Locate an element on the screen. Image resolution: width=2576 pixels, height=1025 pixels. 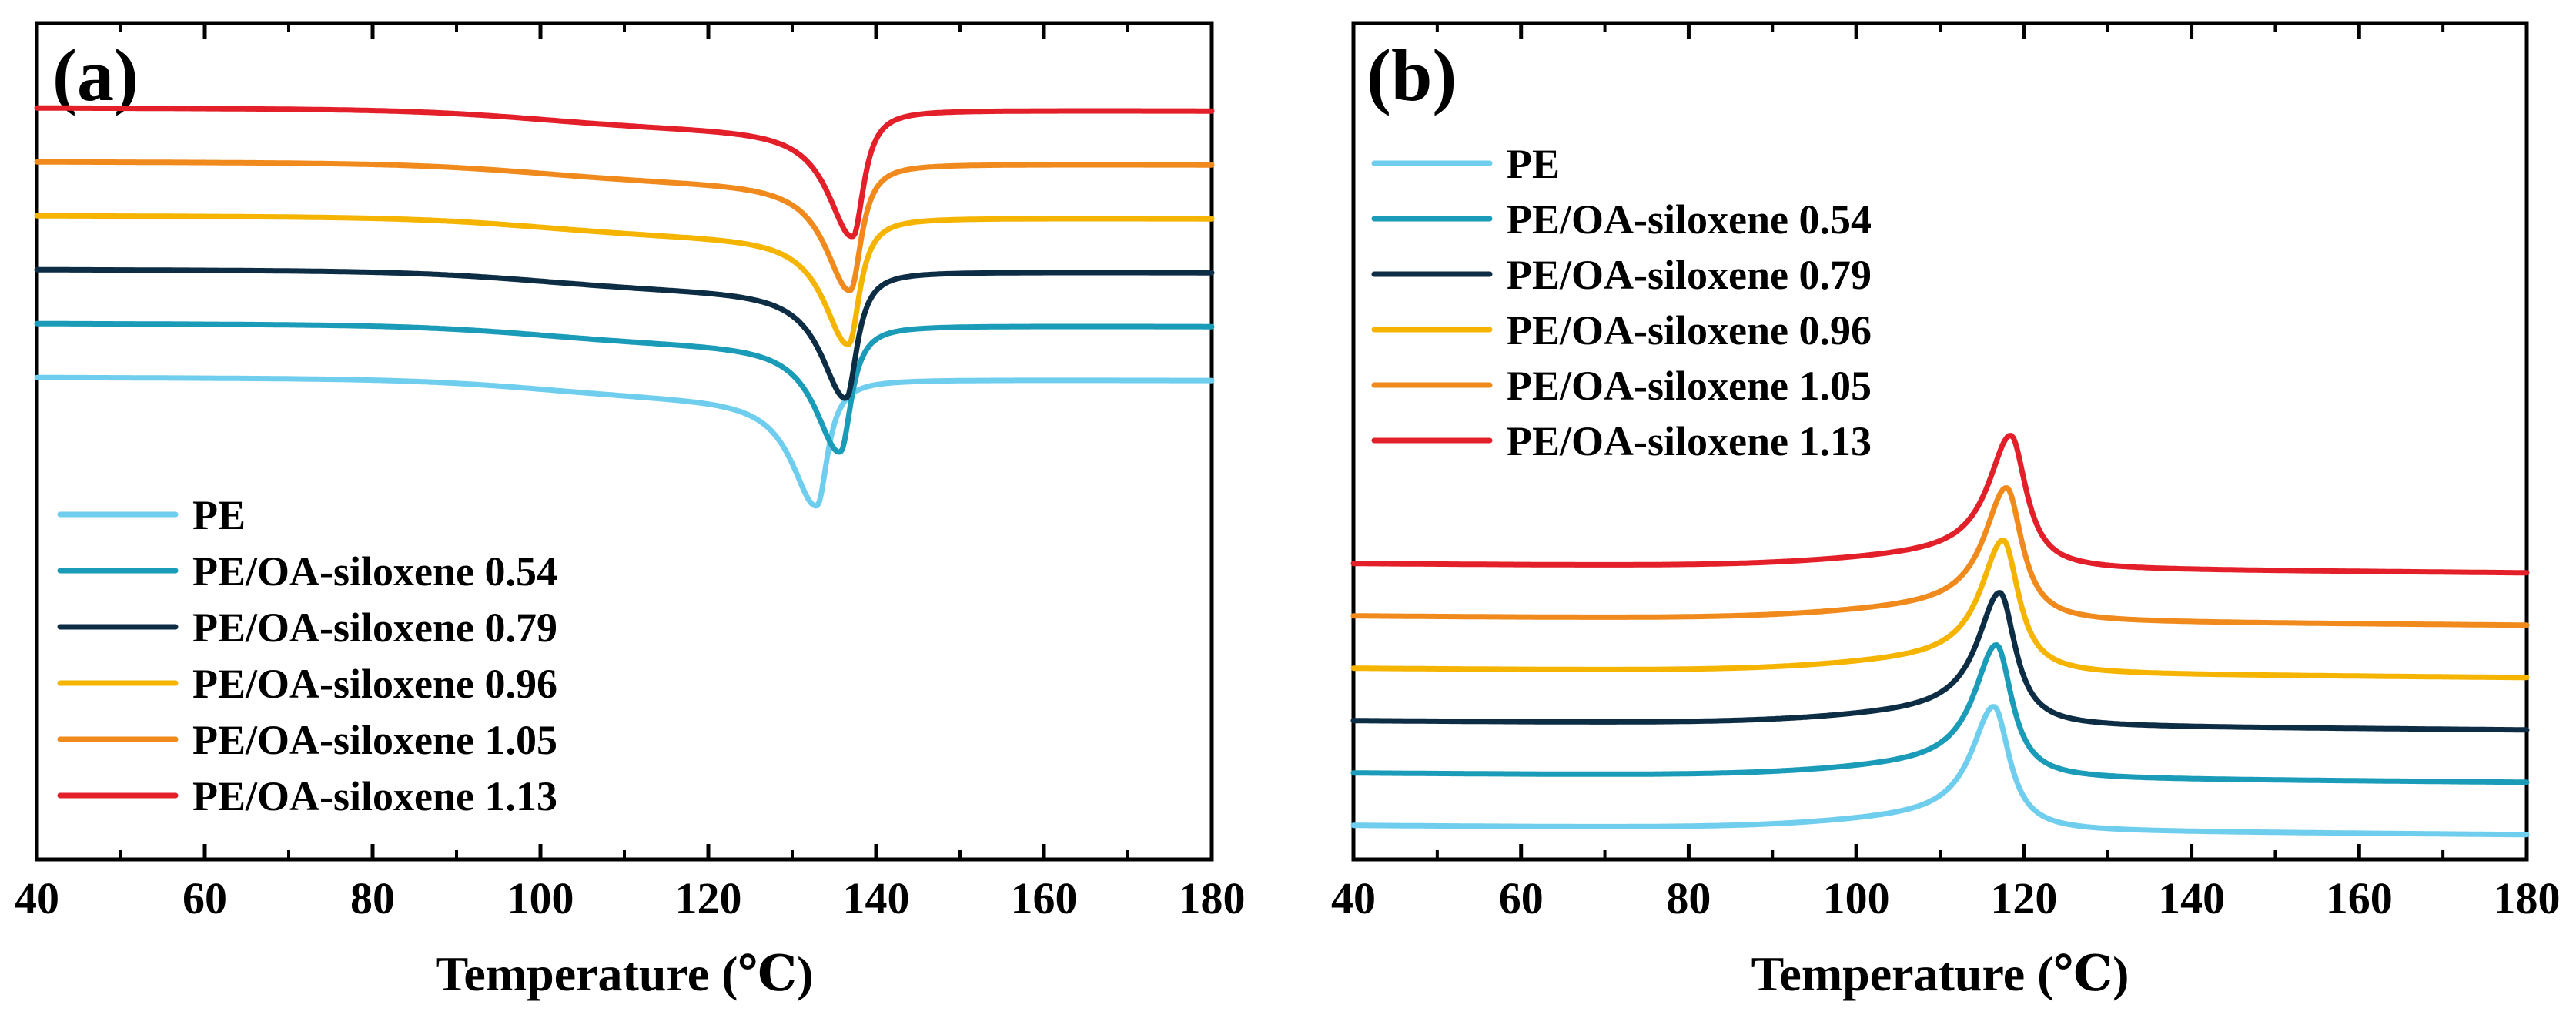
panel-a-label: (a) is located at coordinates (96, 75).